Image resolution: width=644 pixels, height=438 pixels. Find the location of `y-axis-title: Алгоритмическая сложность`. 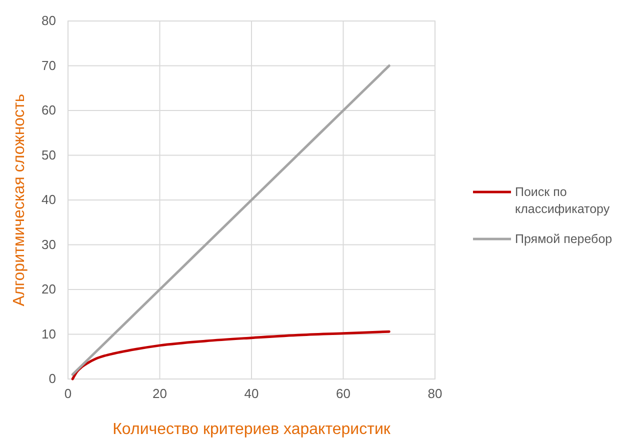

y-axis-title: Алгоритмическая сложность is located at coordinates (19, 200).